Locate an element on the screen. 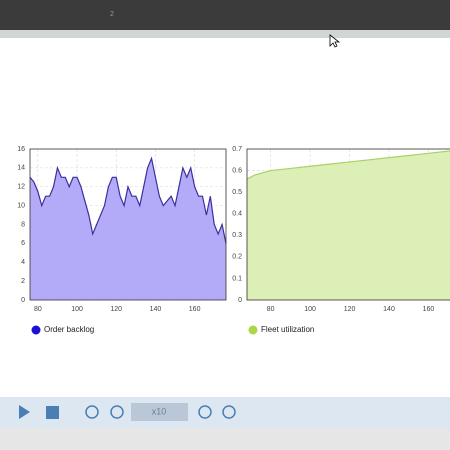 The image size is (450, 450). y-tick-label: 16 is located at coordinates (21, 149).